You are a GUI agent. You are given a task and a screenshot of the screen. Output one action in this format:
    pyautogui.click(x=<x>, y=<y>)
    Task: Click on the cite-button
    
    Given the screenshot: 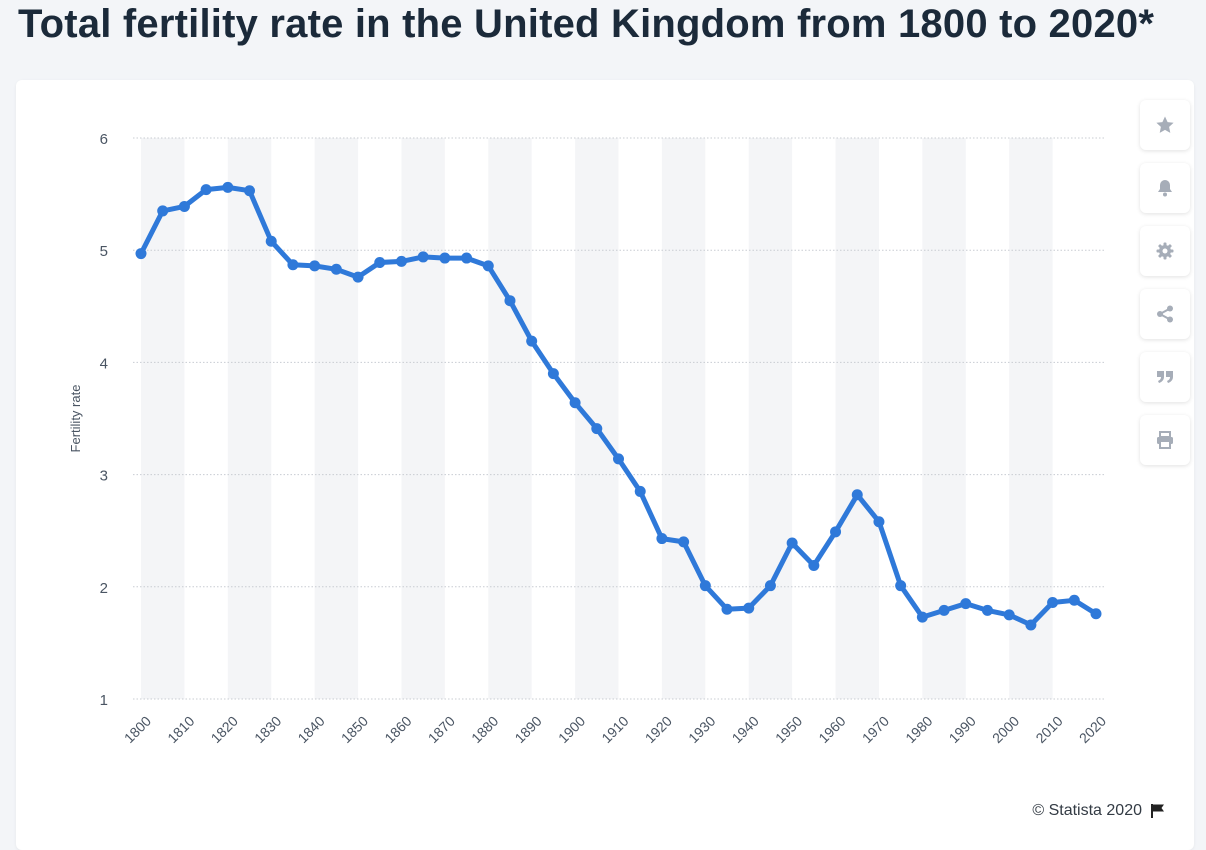 What is the action you would take?
    pyautogui.click(x=1165, y=377)
    